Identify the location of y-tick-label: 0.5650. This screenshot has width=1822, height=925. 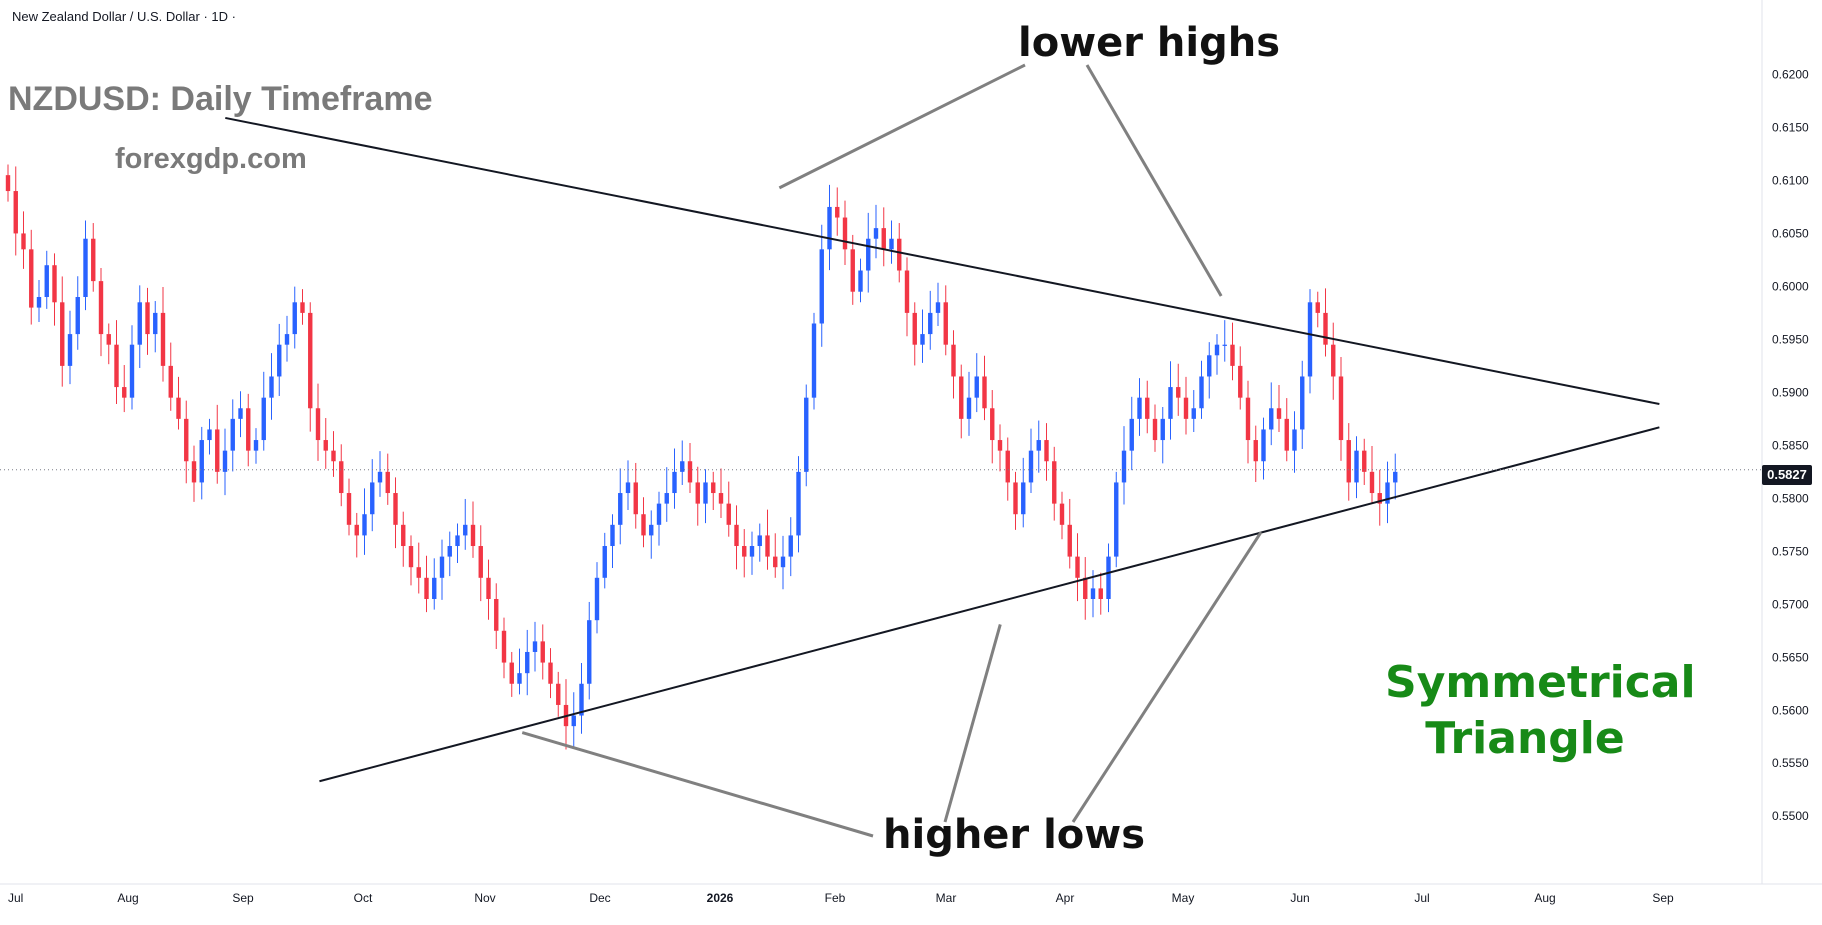
(1790, 657).